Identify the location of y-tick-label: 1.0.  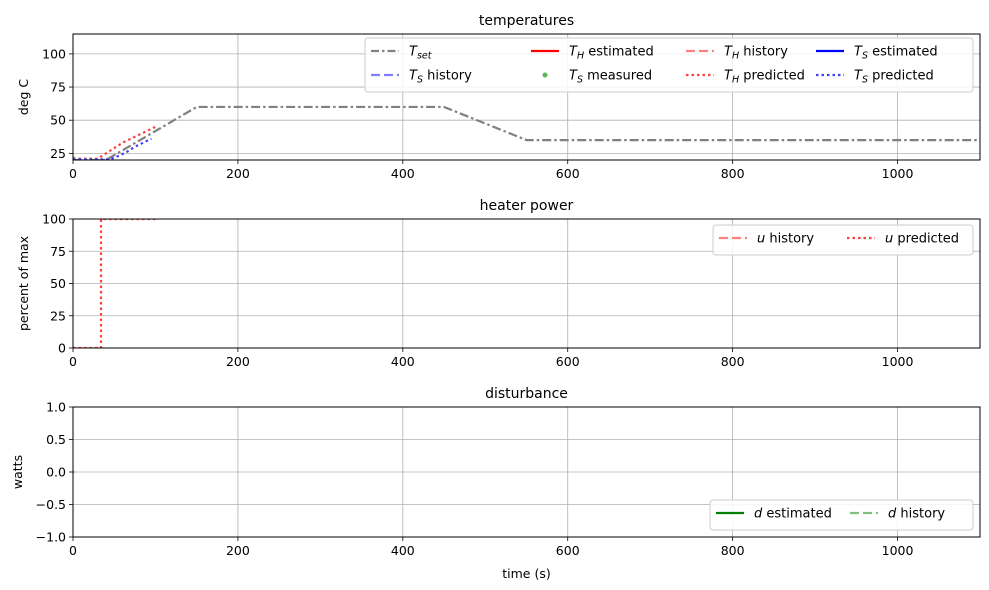
(56, 407).